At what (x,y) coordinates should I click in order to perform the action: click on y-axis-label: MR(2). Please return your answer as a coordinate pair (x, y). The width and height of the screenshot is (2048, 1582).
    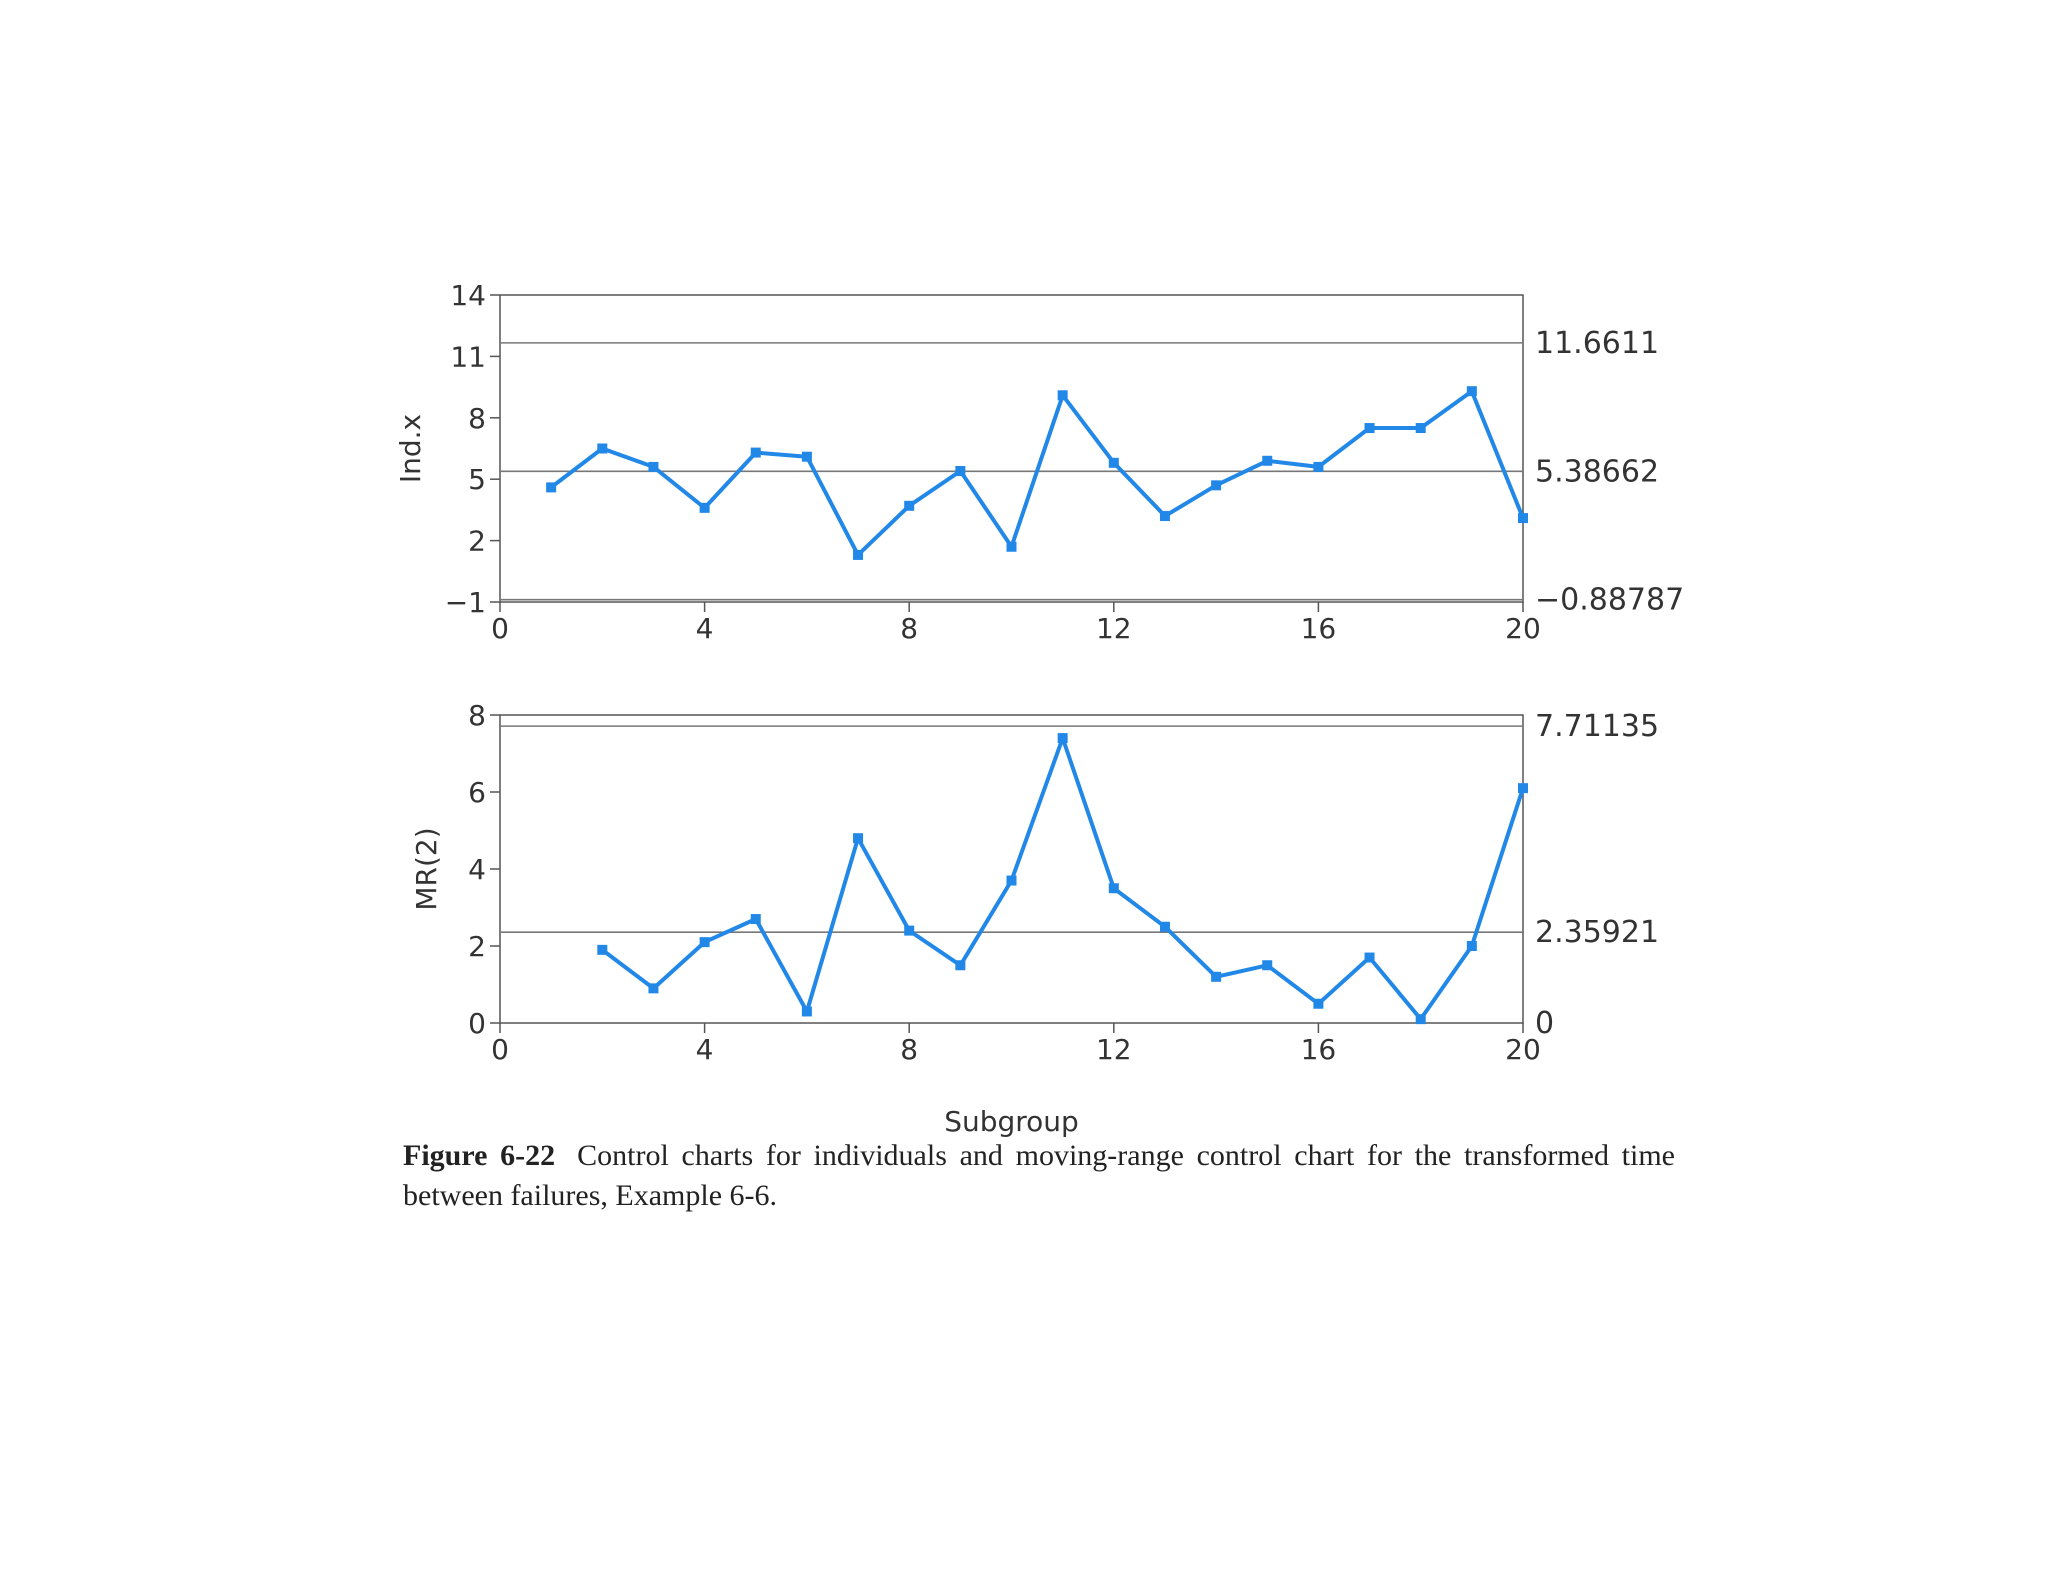
    Looking at the image, I should click on (426, 868).